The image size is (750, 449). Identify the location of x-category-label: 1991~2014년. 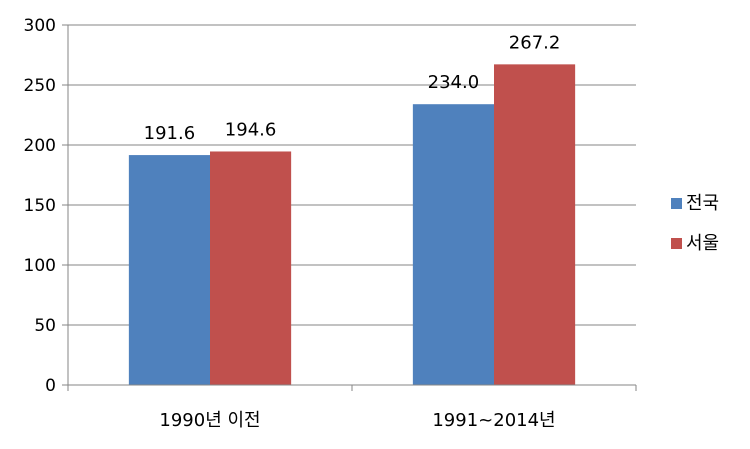
(493, 420).